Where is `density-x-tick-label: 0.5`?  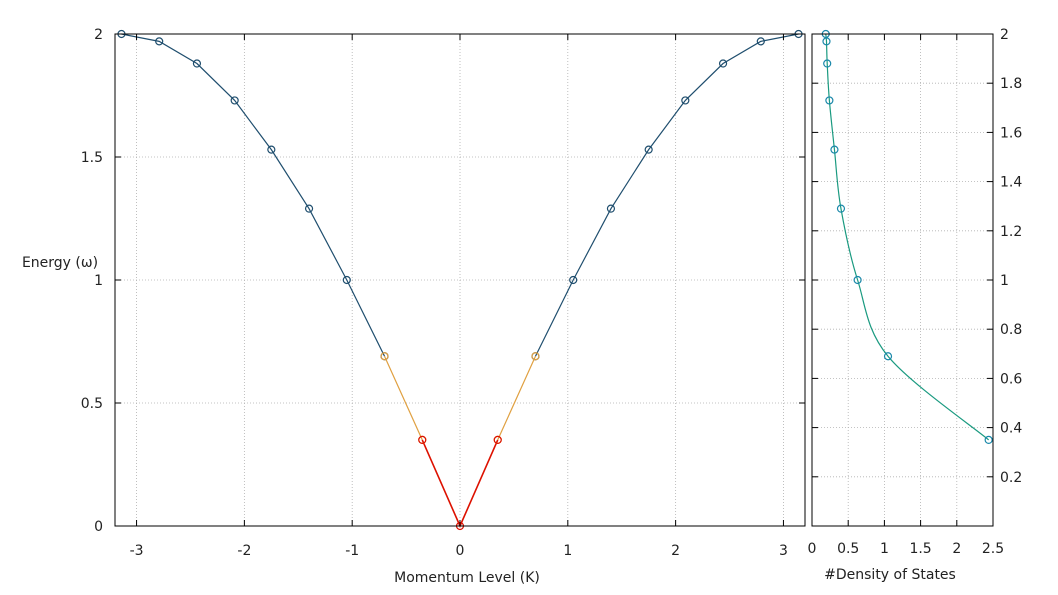 density-x-tick-label: 0.5 is located at coordinates (848, 549).